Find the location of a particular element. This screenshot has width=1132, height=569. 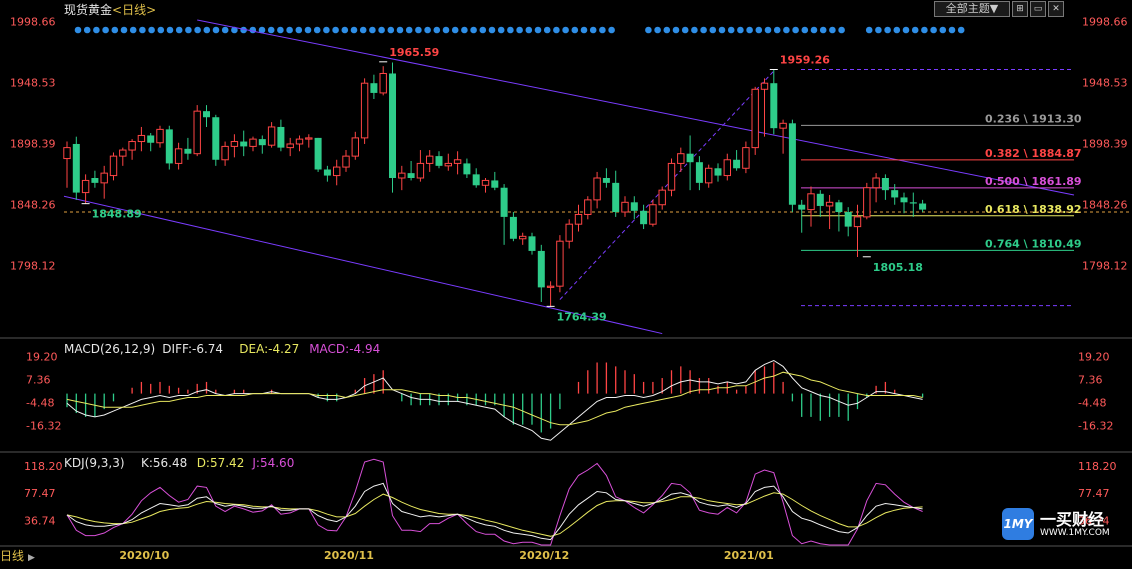

kdj-y-tick-right: 77.47 is located at coordinates (1094, 493).